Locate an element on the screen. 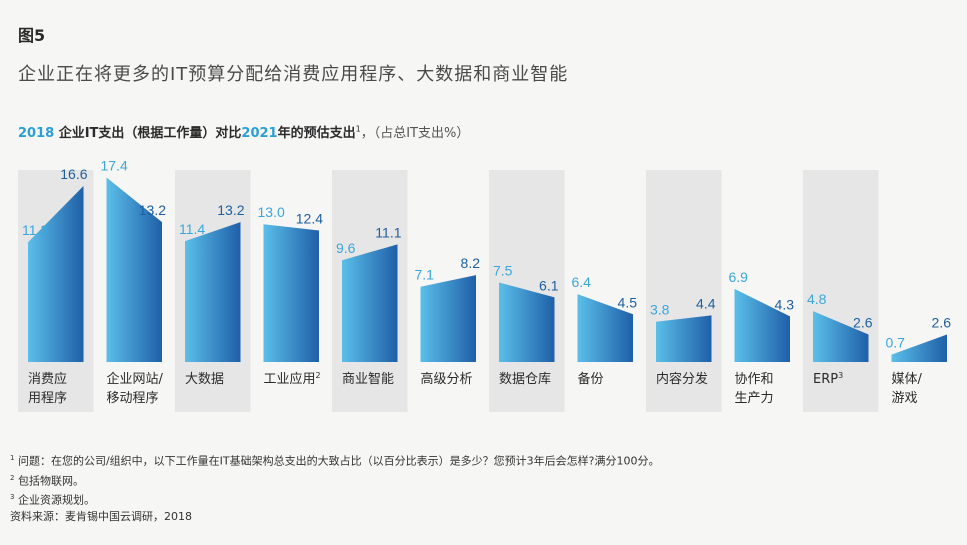  subtitle-text-1: 企业IT支出（根据工作量）对比 is located at coordinates (148, 133).